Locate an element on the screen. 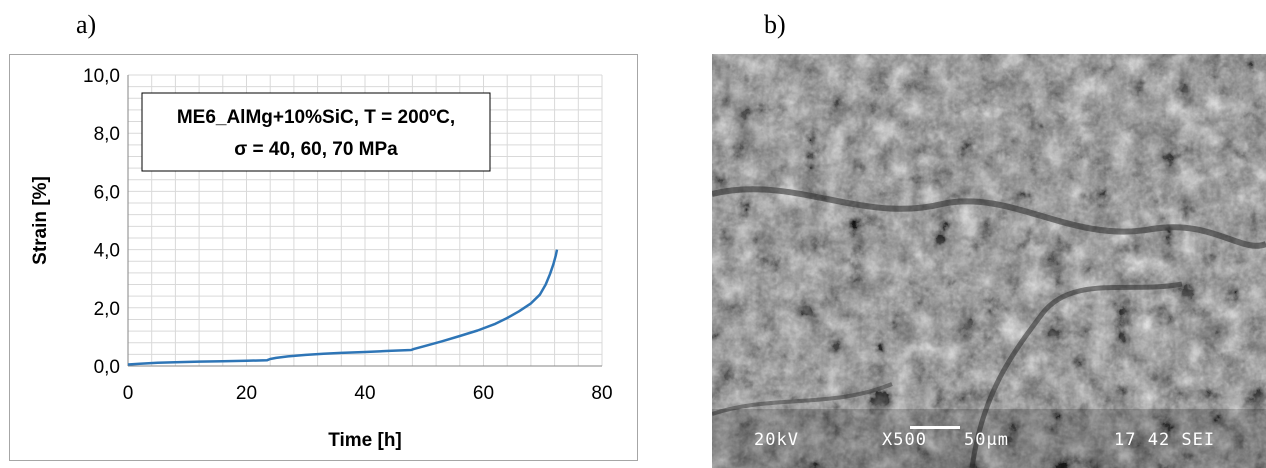 The width and height of the screenshot is (1266, 468). panel-label-a: a) is located at coordinates (86, 24).